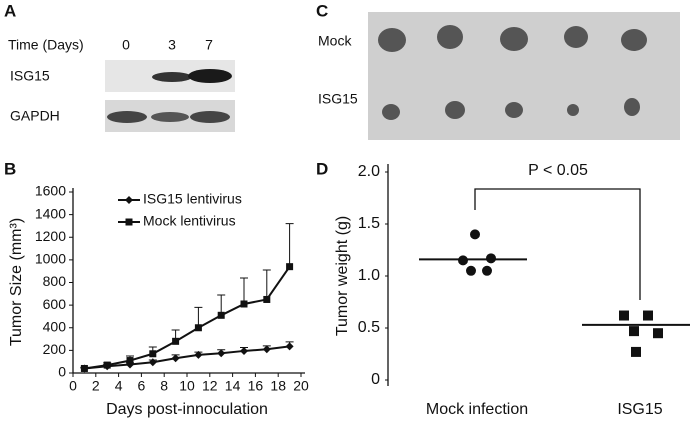 The height and width of the screenshot is (426, 694). I want to click on y-tick-label: 1.0, so click(369, 275).